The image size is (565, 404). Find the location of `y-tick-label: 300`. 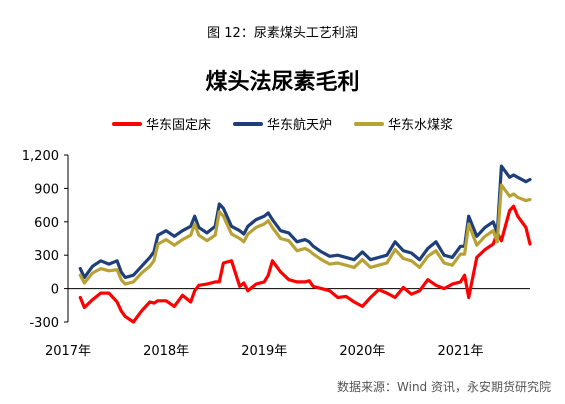

y-tick-label: 300 is located at coordinates (46, 256).